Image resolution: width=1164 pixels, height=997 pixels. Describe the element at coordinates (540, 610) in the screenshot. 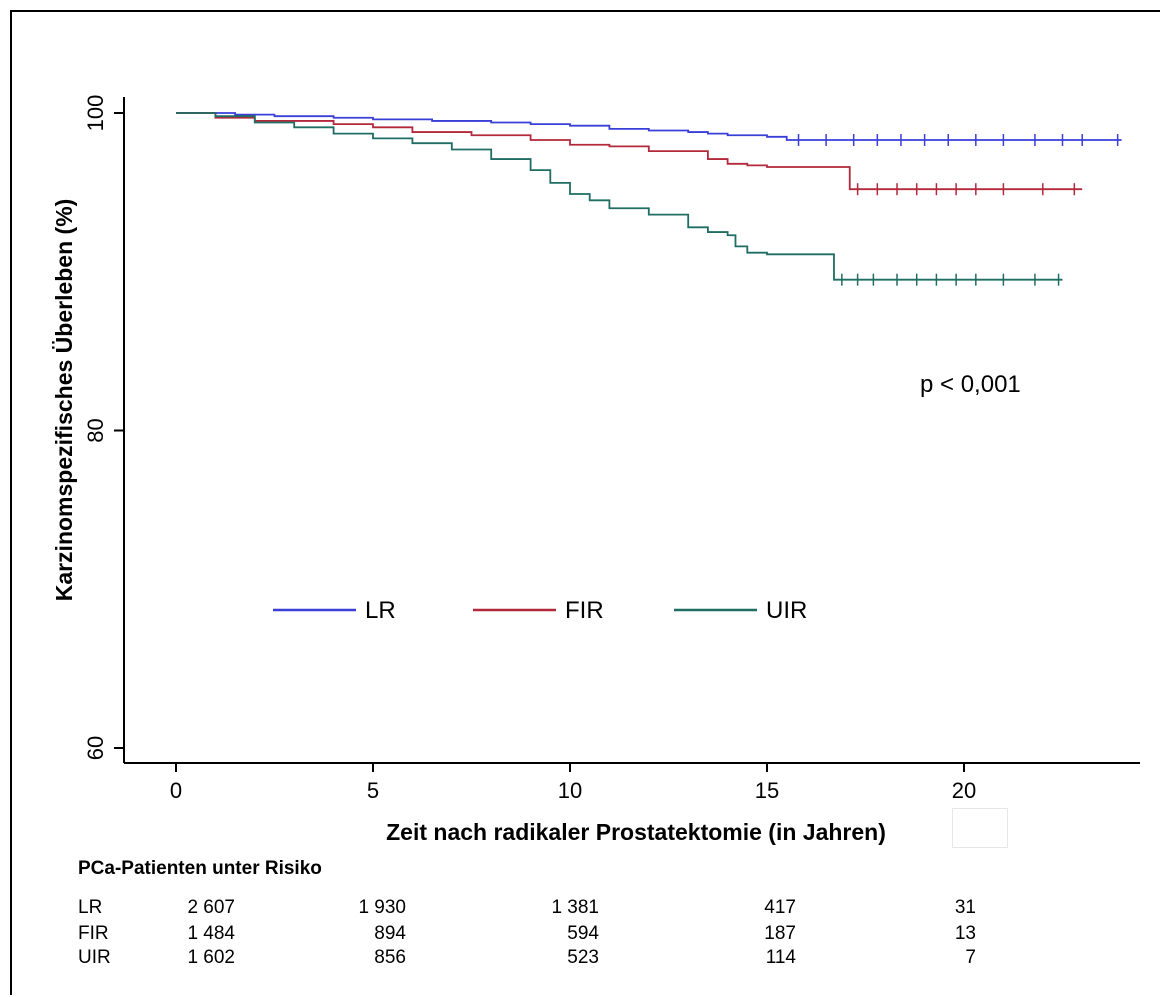

I see `legend: LR FIR UIR` at that location.